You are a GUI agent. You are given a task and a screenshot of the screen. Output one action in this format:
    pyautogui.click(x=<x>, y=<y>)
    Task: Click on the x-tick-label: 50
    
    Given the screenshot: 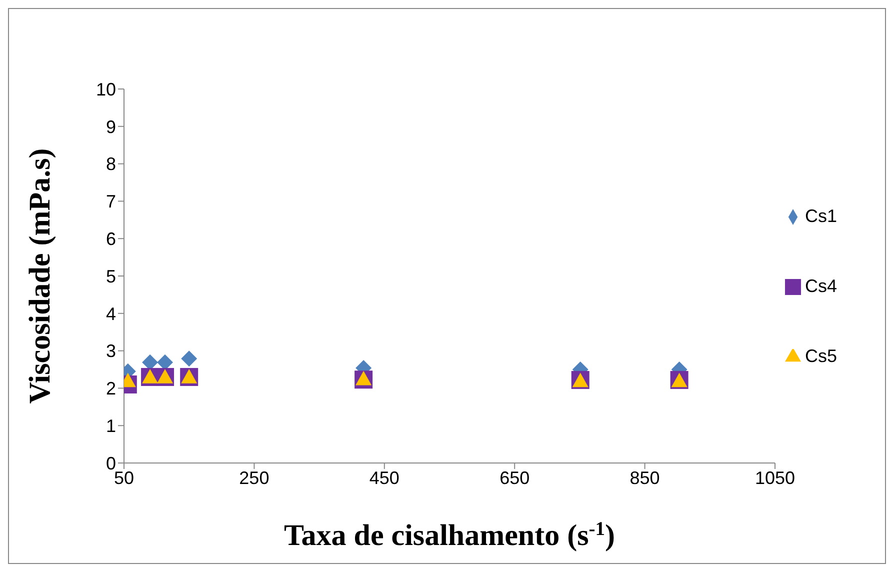 What is the action you would take?
    pyautogui.click(x=124, y=478)
    